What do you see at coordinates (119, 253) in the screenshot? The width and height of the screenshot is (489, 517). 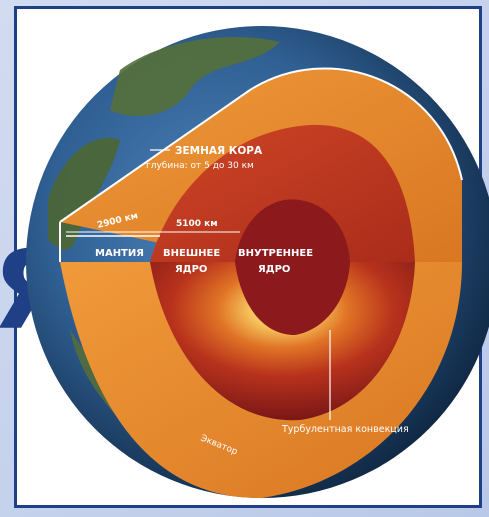 I see `mantle-label: МАНТИЯ` at bounding box center [119, 253].